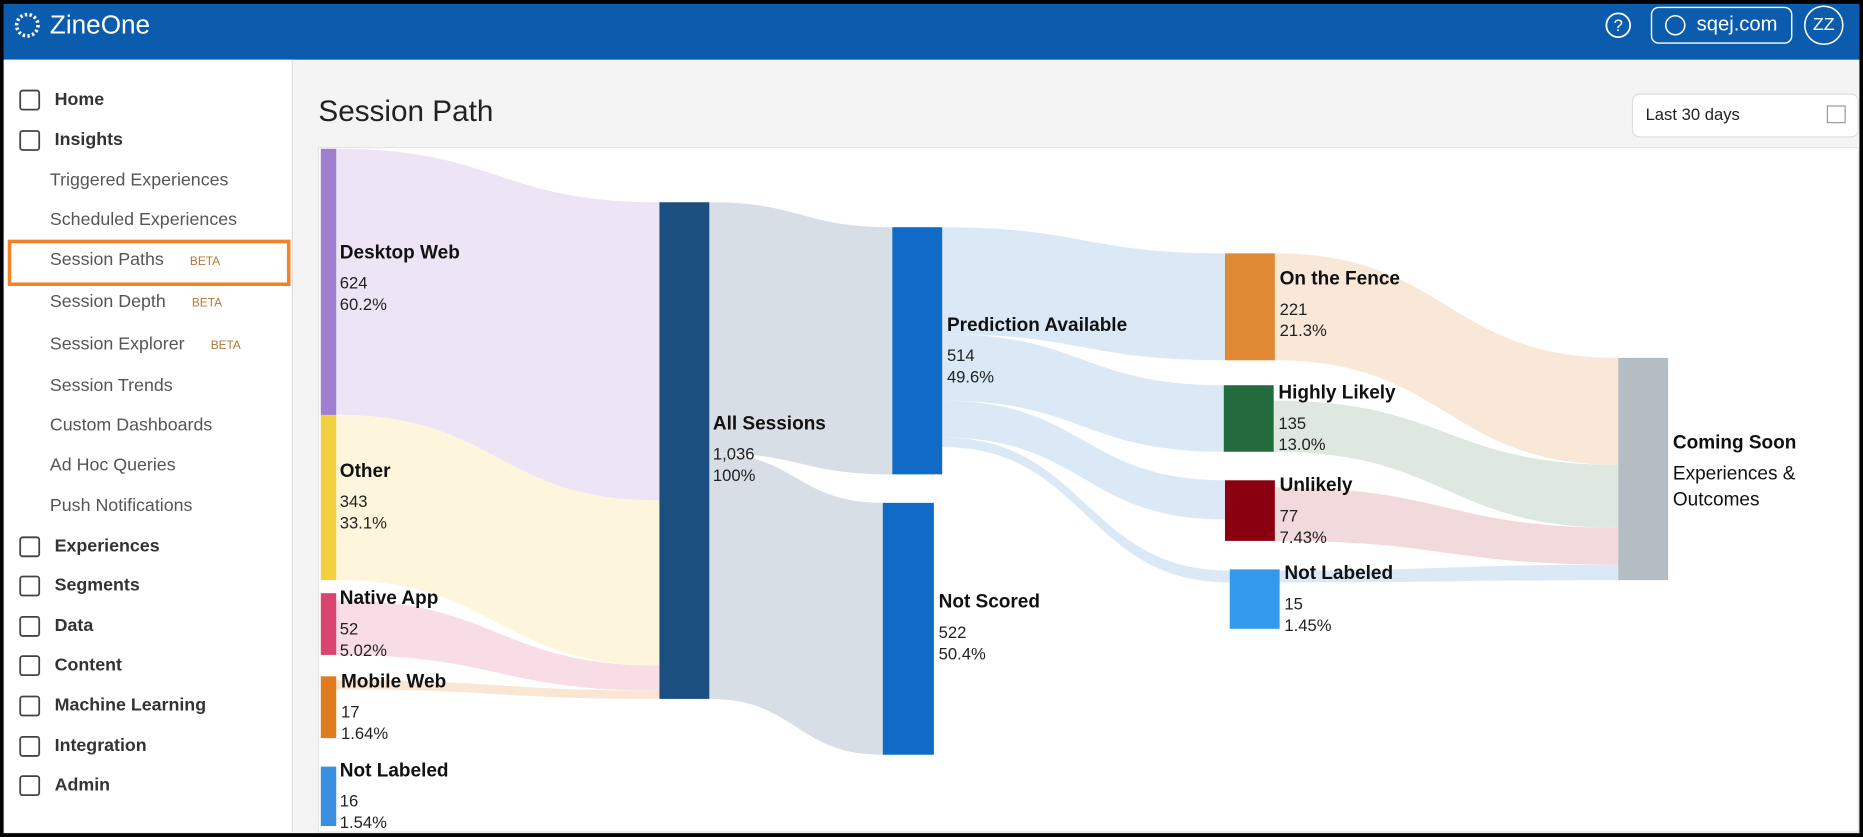 The height and width of the screenshot is (837, 1863). I want to click on nav-item: Insights, so click(71, 140).